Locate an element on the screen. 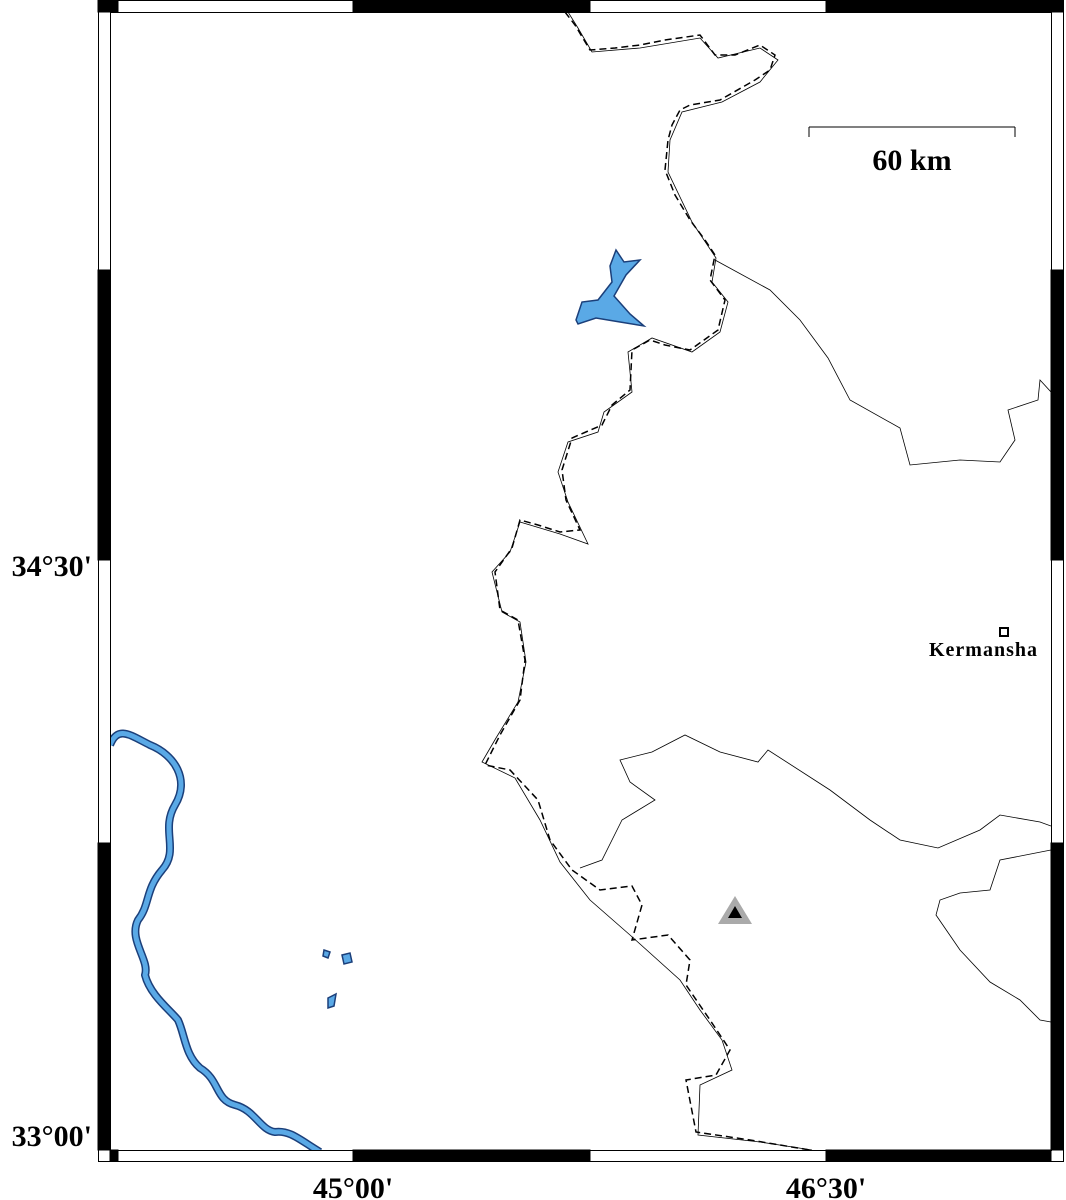 The image size is (1066, 1200). river is located at coordinates (216, 940).